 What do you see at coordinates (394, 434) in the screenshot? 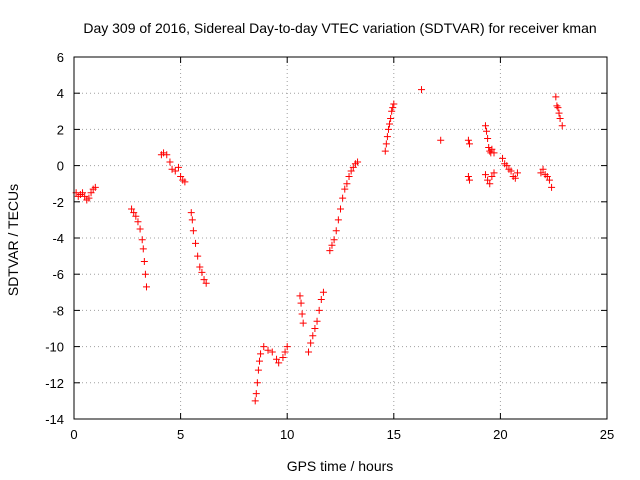
I see `x-tick-label: 15` at bounding box center [394, 434].